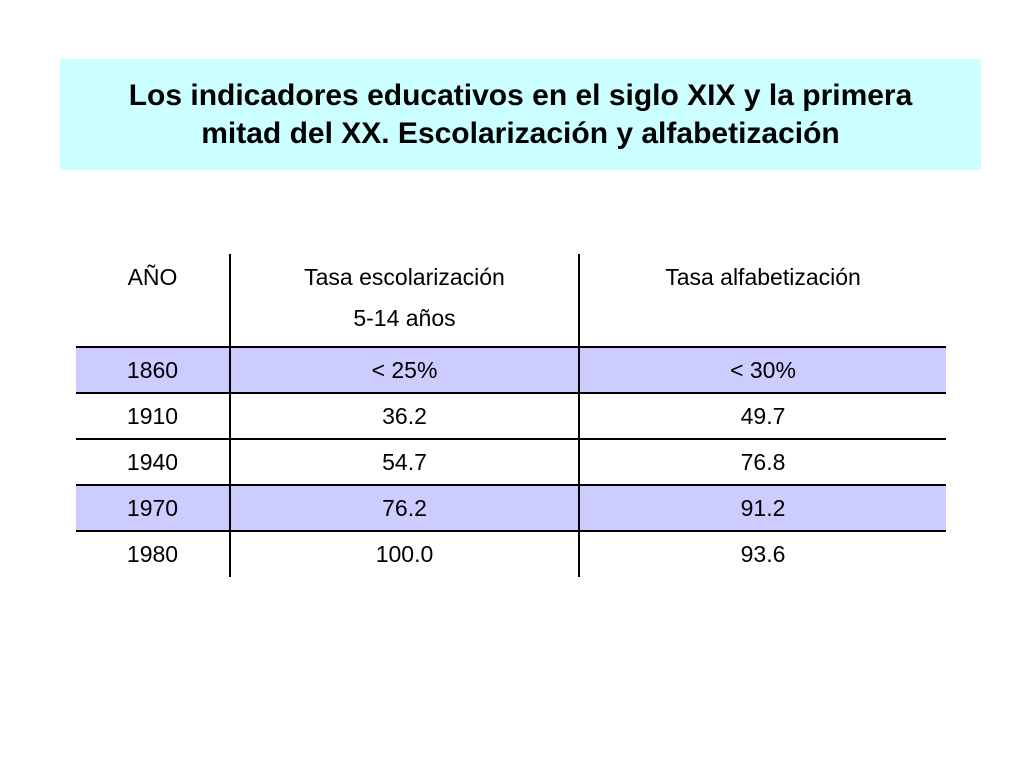 The width and height of the screenshot is (1024, 768). I want to click on cell-schooling: < 25%, so click(405, 369).